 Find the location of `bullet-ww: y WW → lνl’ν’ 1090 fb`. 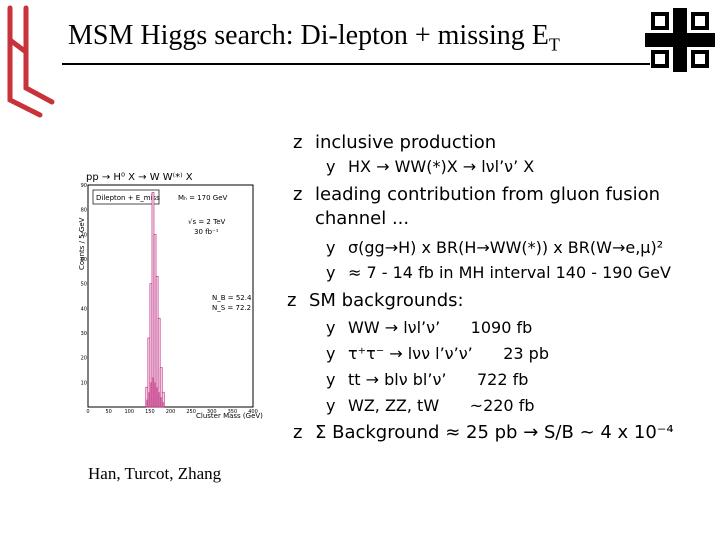

bullet-ww: y WW → lνl’ν’ 1090 fb is located at coordinates (429, 327).